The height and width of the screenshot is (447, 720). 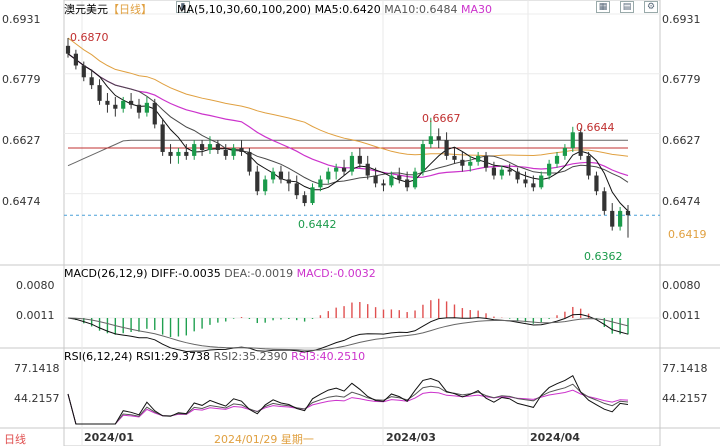 What do you see at coordinates (15, 439) in the screenshot?
I see `footer-mode: 日线` at bounding box center [15, 439].